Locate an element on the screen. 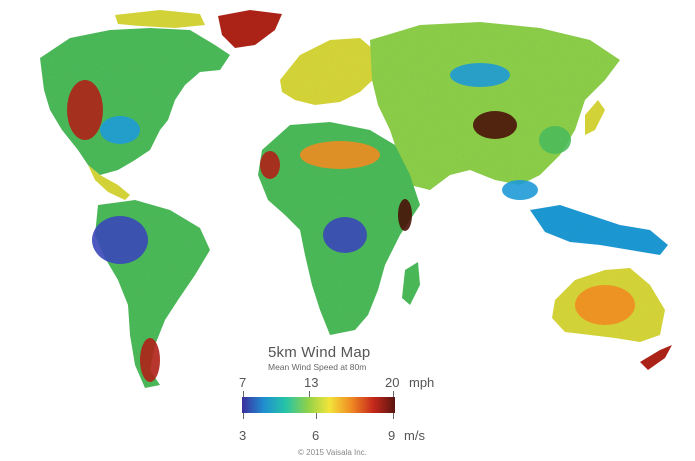 The image size is (695, 461). central-america-landmass is located at coordinates (109, 182).